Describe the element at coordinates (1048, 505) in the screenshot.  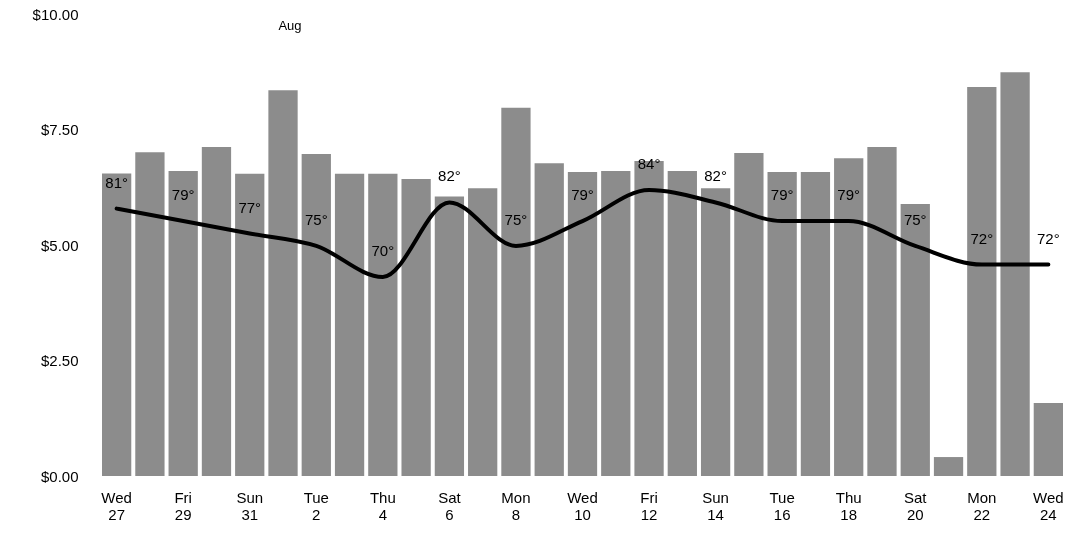
I see `x-tick-label: Wed 24` at that location.